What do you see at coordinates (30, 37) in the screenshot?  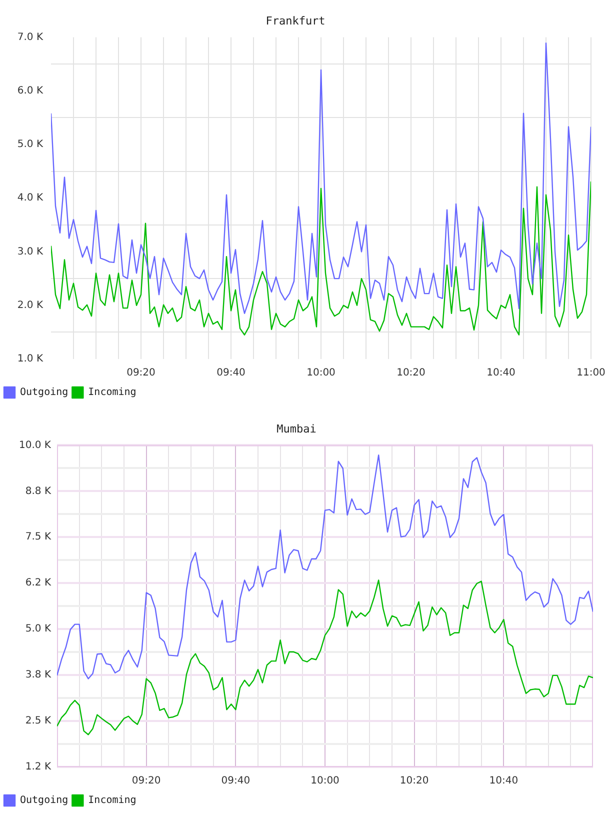 I see `y-tick-label: 7.0 K` at bounding box center [30, 37].